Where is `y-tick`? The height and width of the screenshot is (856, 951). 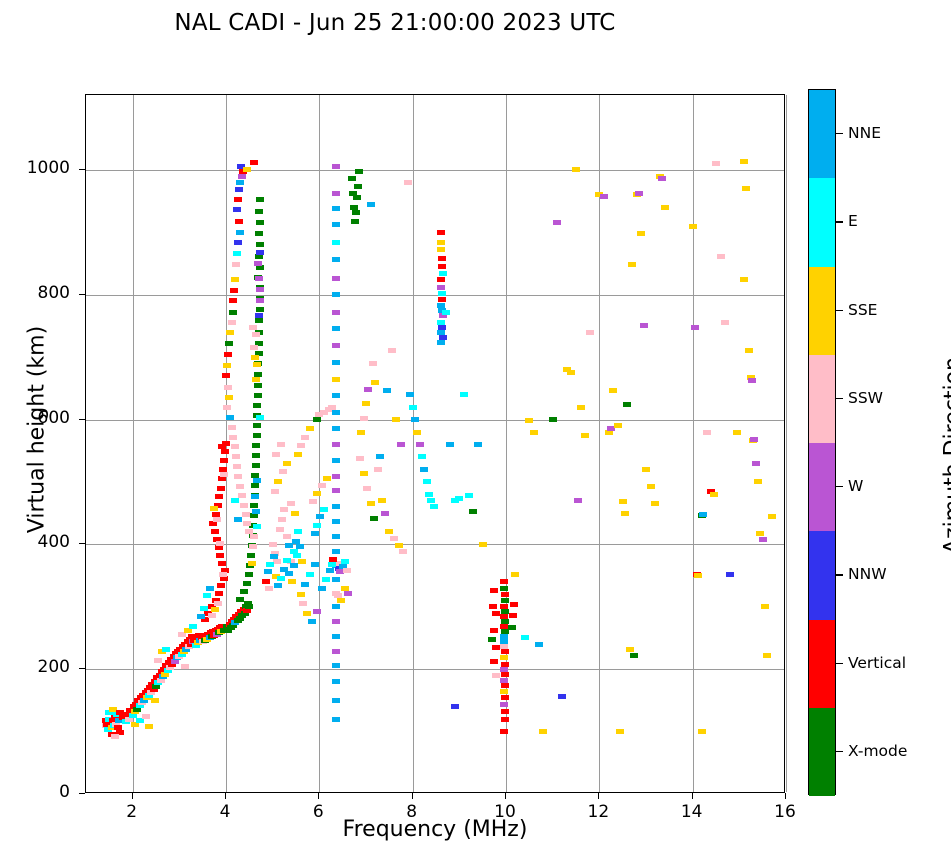 y-tick is located at coordinates (82, 169).